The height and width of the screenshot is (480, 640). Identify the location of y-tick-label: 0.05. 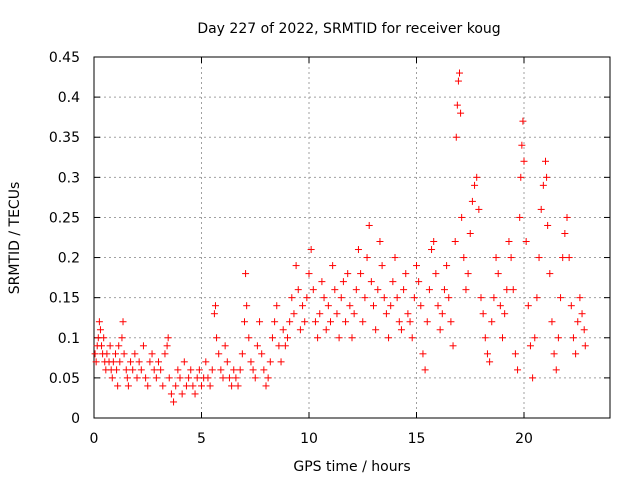
(64, 379).